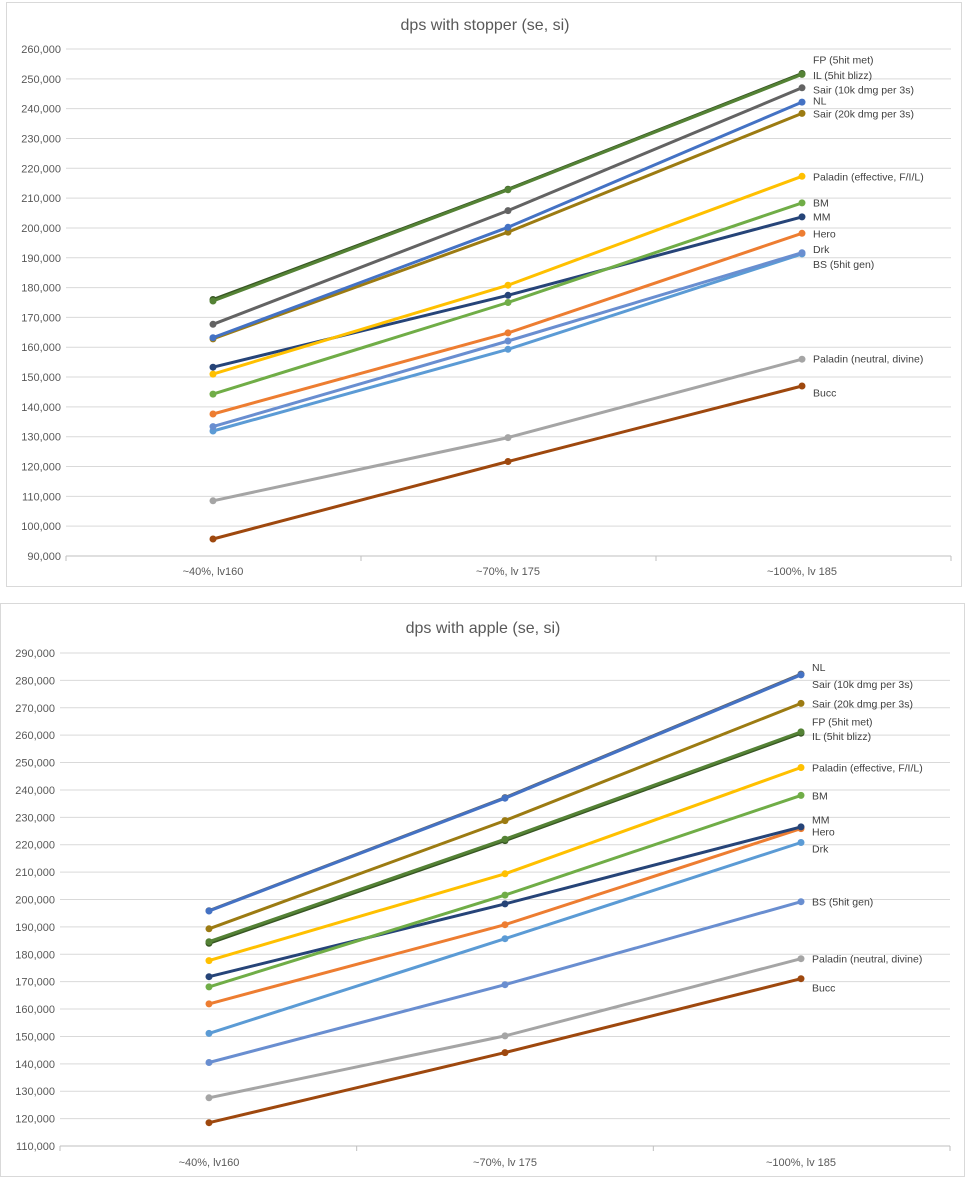 Image resolution: width=965 pixels, height=1183 pixels. I want to click on series-end-label: BS (5hit gen), so click(843, 265).